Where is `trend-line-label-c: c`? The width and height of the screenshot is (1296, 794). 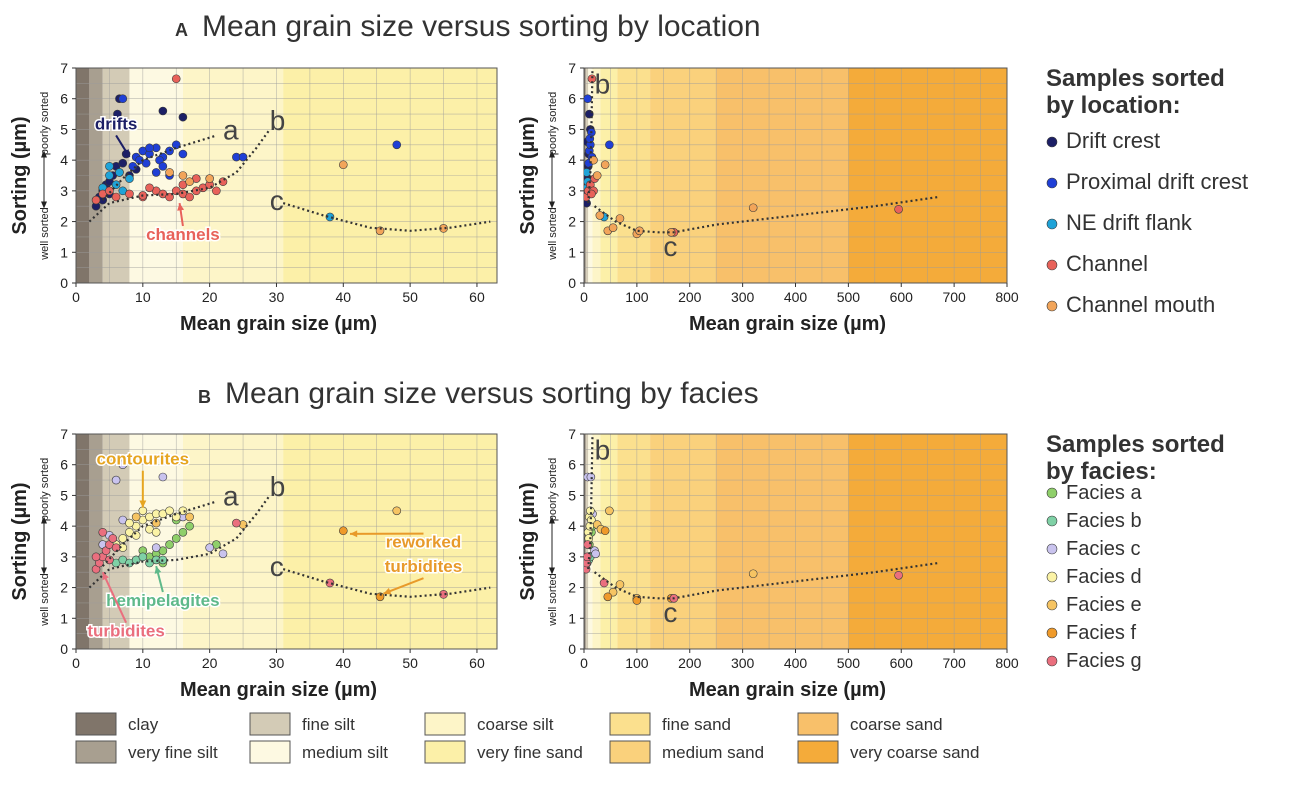
trend-line-label-c: c is located at coordinates (670, 246).